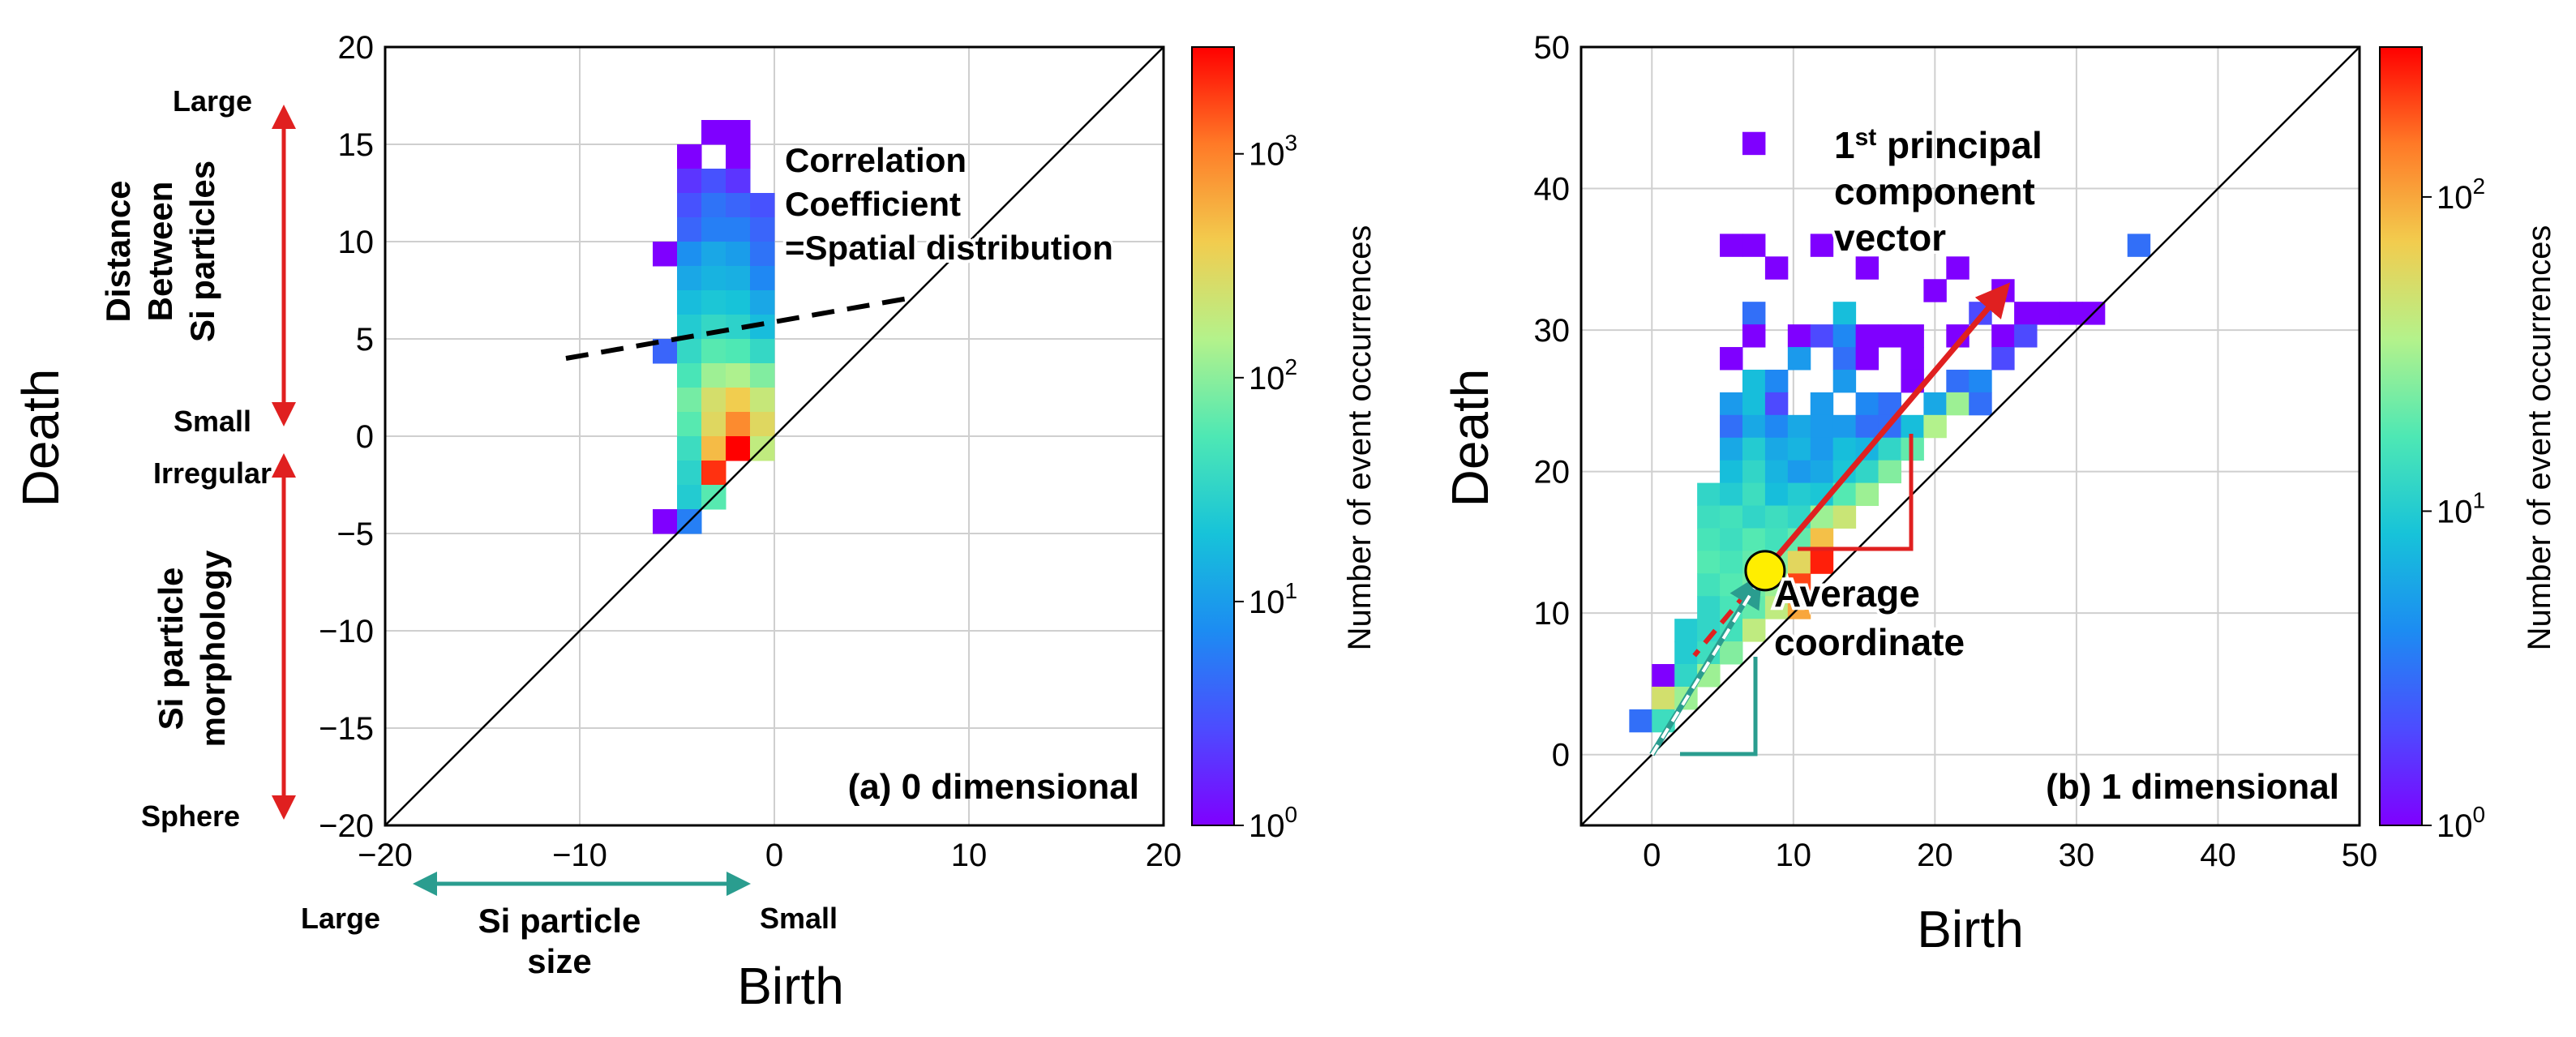 This screenshot has width=2576, height=1037. Describe the element at coordinates (202, 251) in the screenshot. I see `distance-label-line3: Si particles` at that location.